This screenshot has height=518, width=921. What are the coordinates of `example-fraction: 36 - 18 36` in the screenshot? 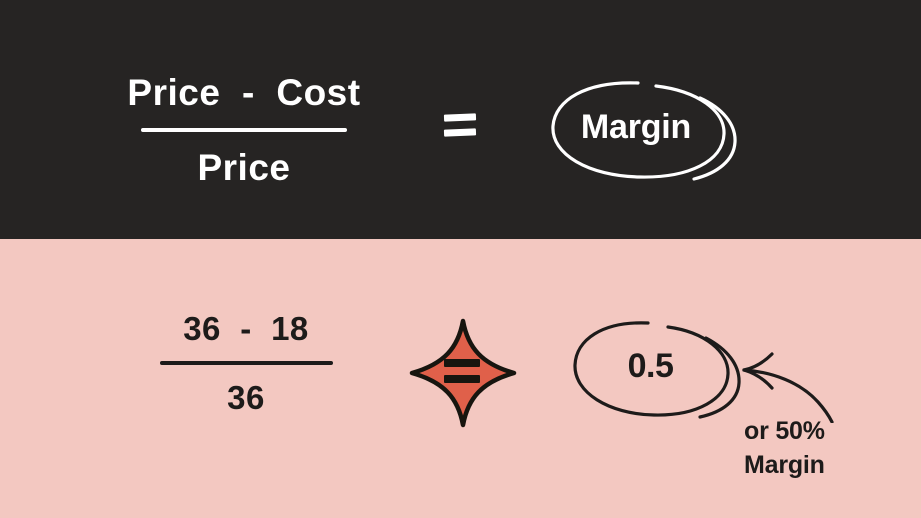 It's located at (246, 363).